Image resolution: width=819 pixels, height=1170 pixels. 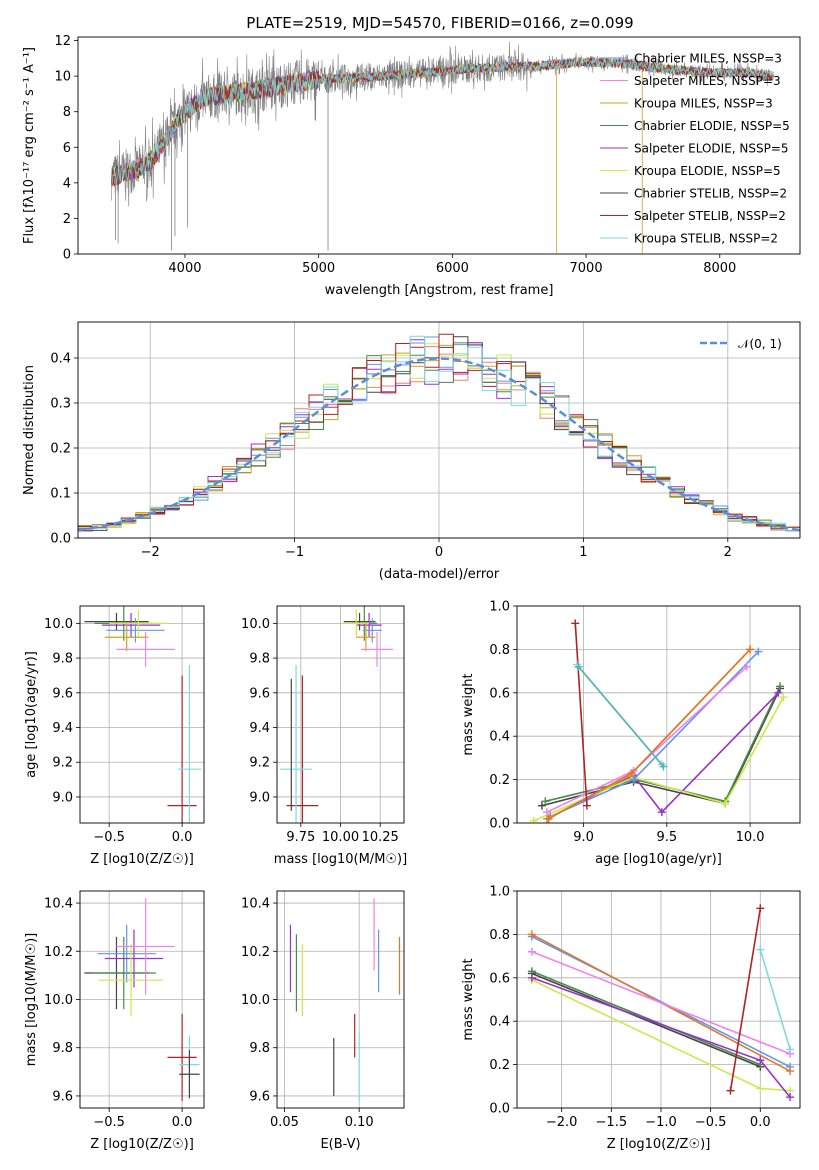 What do you see at coordinates (666, 837) in the screenshot?
I see `x-tick-label: 9.5` at bounding box center [666, 837].